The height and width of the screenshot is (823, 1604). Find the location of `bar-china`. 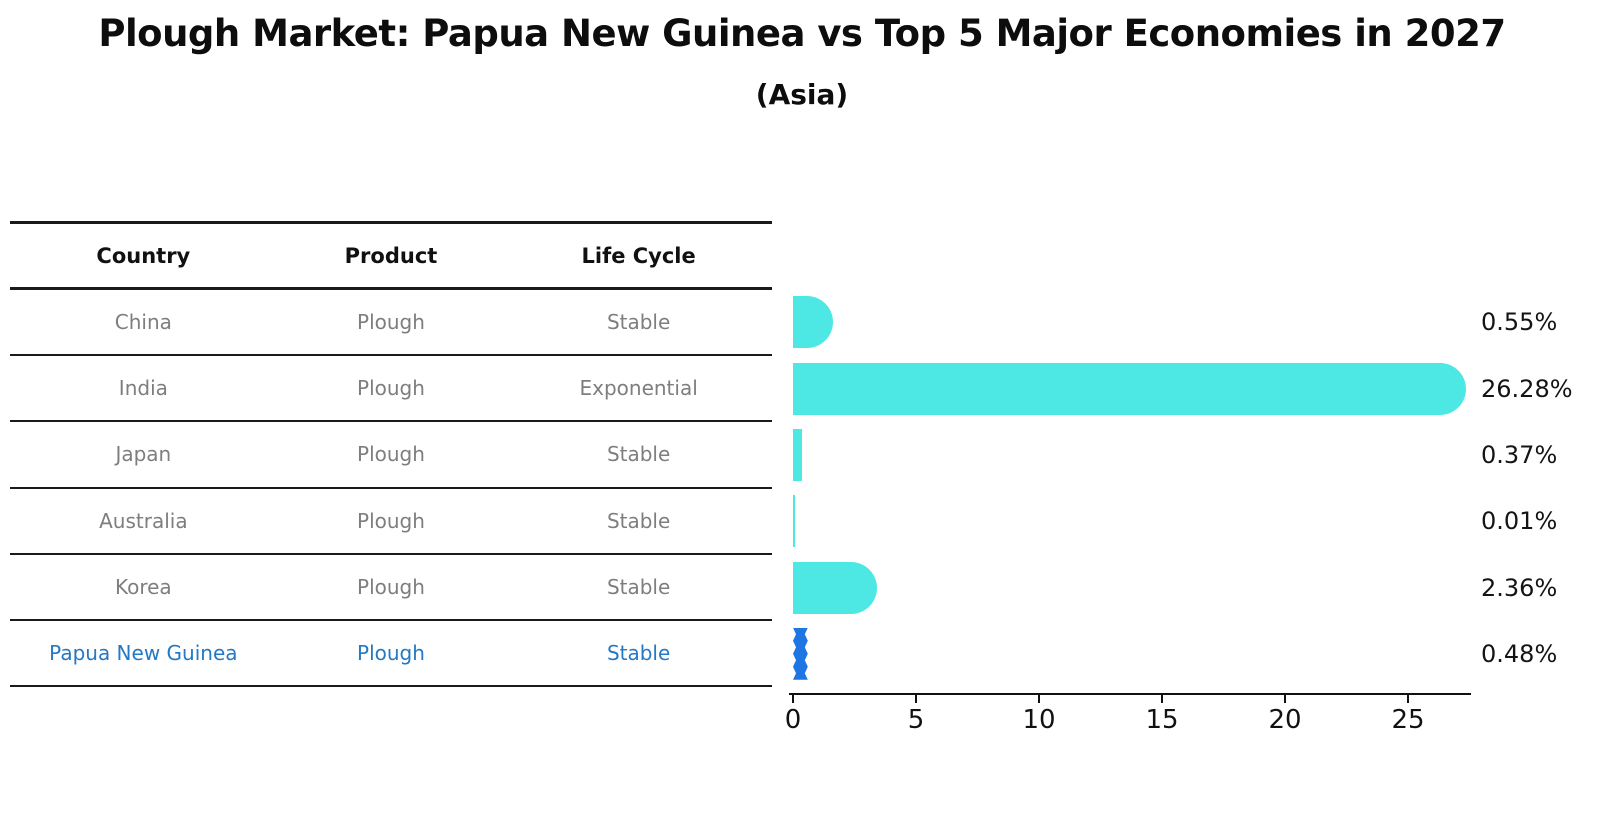

bar-china is located at coordinates (813, 322).